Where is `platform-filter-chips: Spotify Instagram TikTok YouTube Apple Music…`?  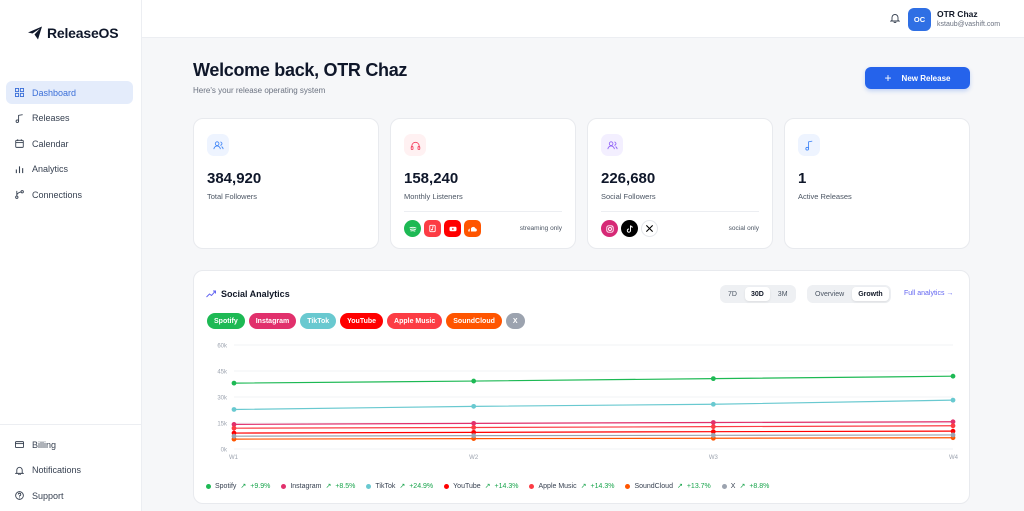 platform-filter-chips: Spotify Instagram TikTok YouTube Apple Music… is located at coordinates (366, 321).